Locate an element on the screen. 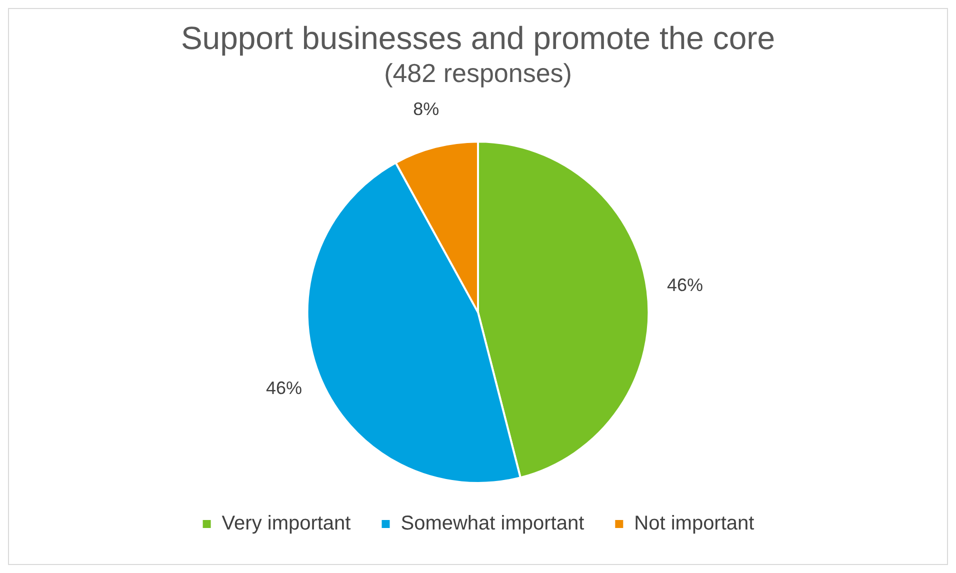 The image size is (956, 573). legend-label: Somewhat important is located at coordinates (492, 523).